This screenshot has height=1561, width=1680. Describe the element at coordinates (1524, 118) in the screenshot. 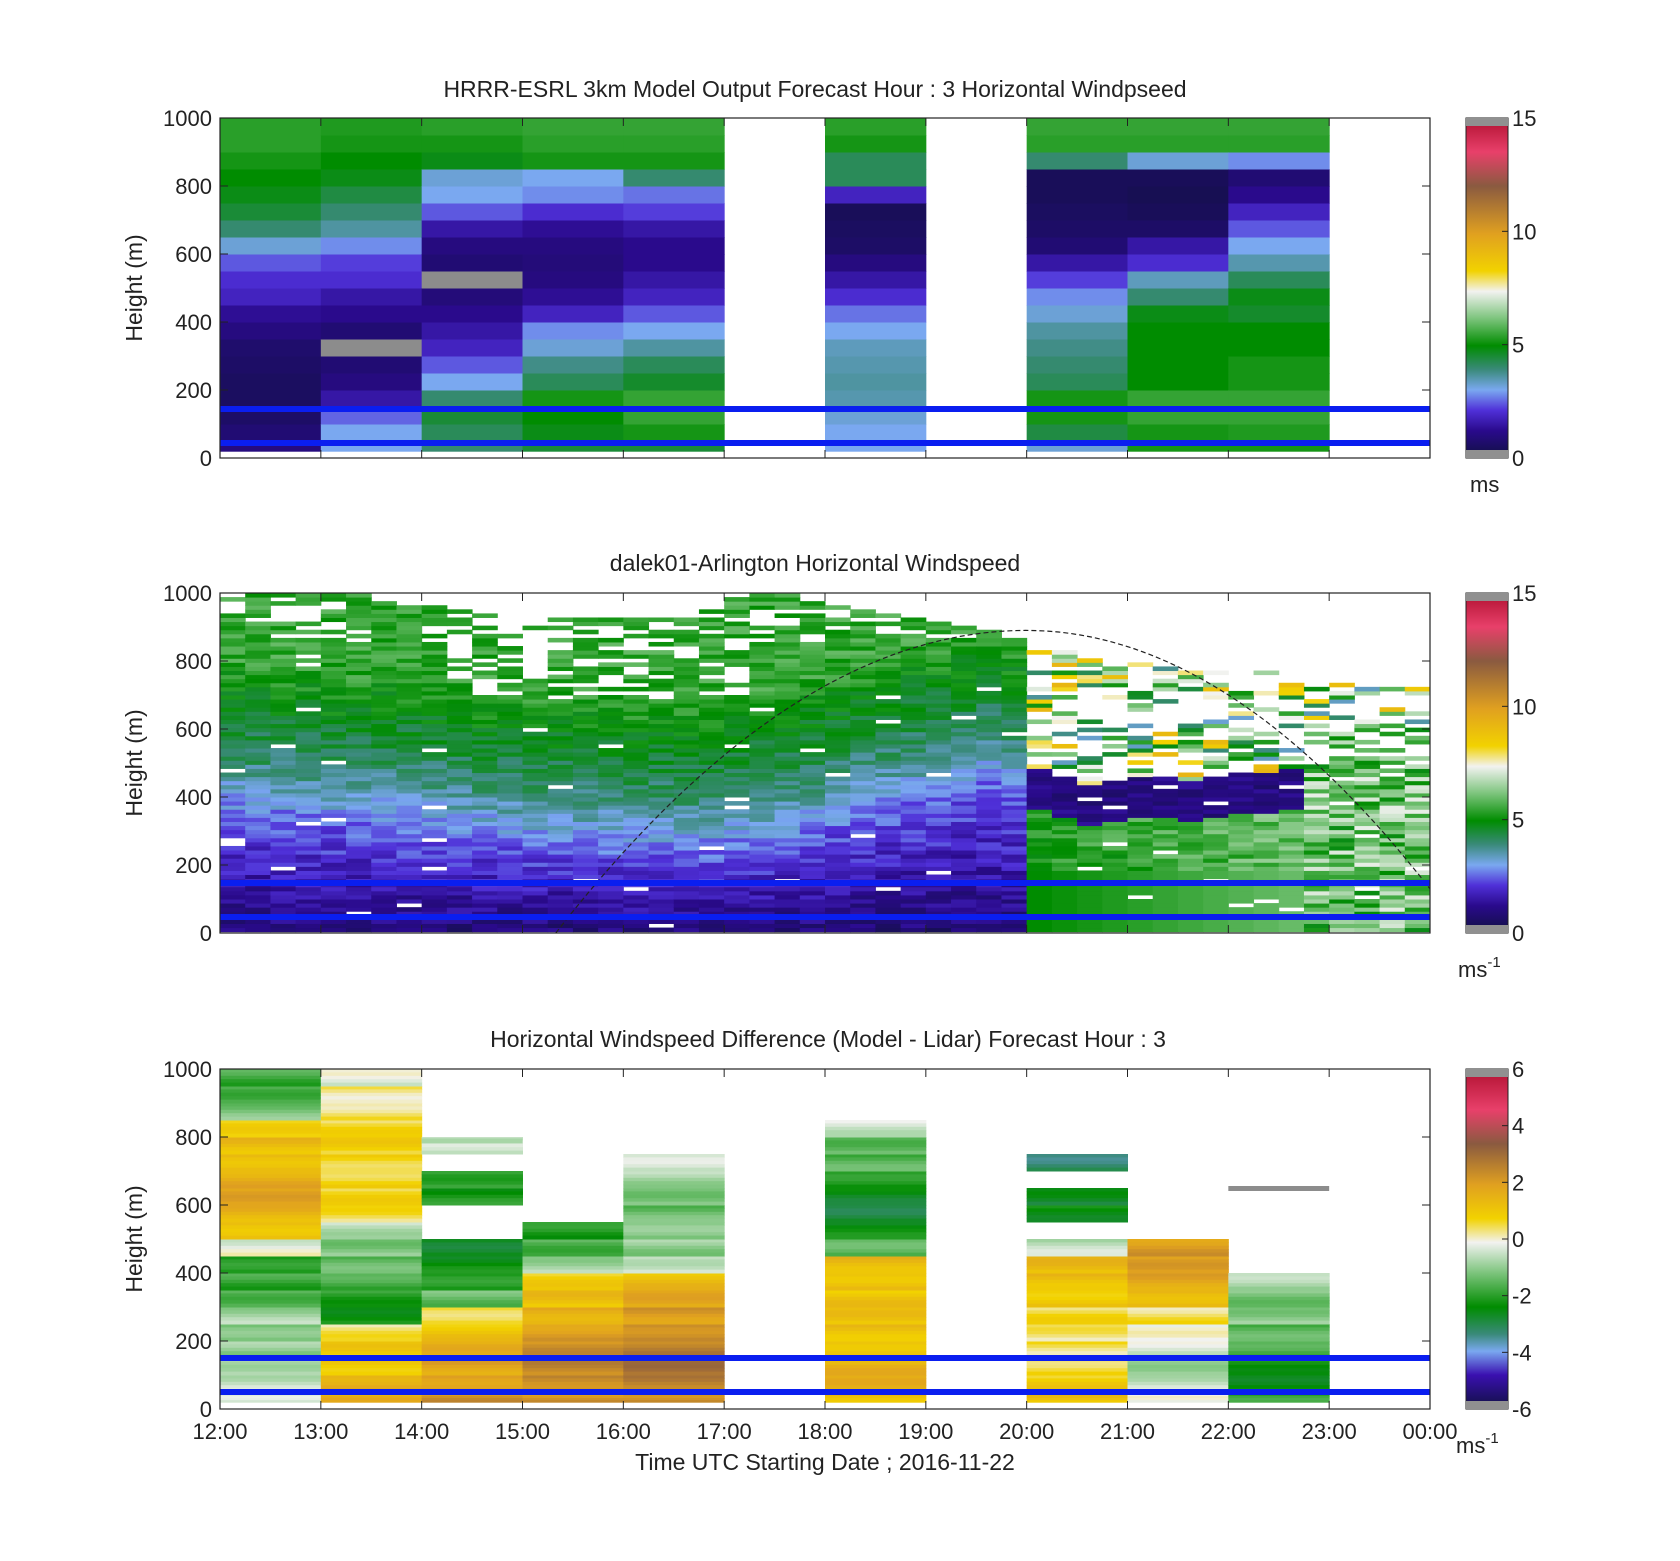

I see `colorbar-tick-label: 15` at that location.